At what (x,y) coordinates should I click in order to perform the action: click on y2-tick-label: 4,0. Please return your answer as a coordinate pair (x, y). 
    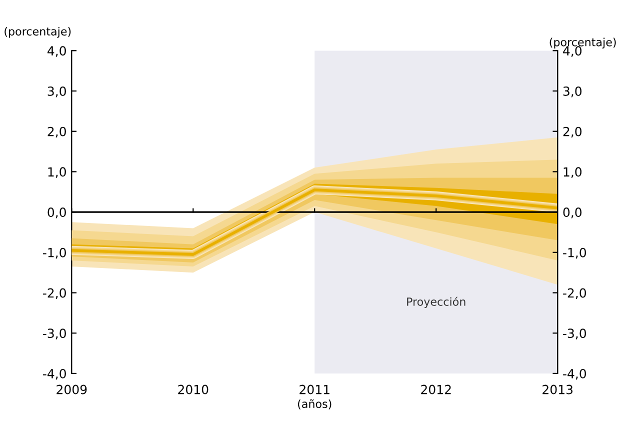
    Looking at the image, I should click on (572, 51).